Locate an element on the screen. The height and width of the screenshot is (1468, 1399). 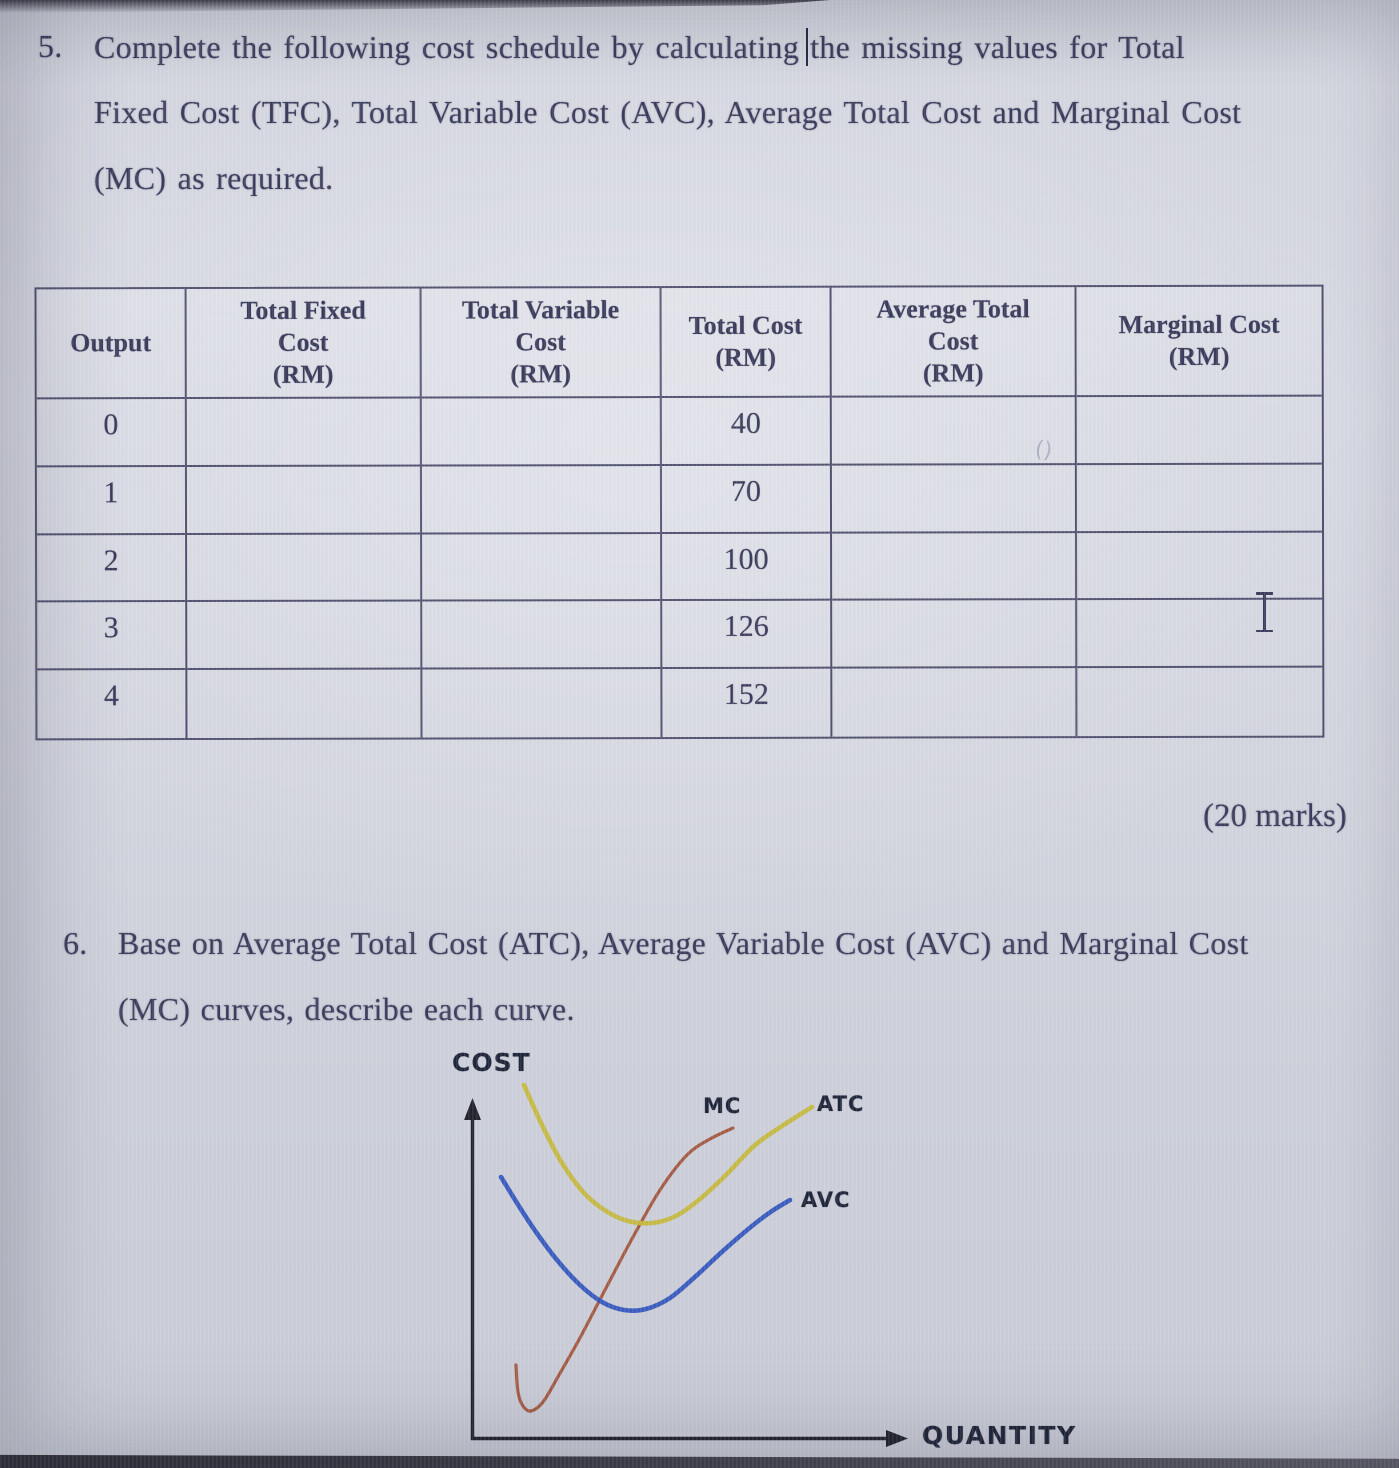
cell-average-total-cost-r1 is located at coordinates (954, 499).